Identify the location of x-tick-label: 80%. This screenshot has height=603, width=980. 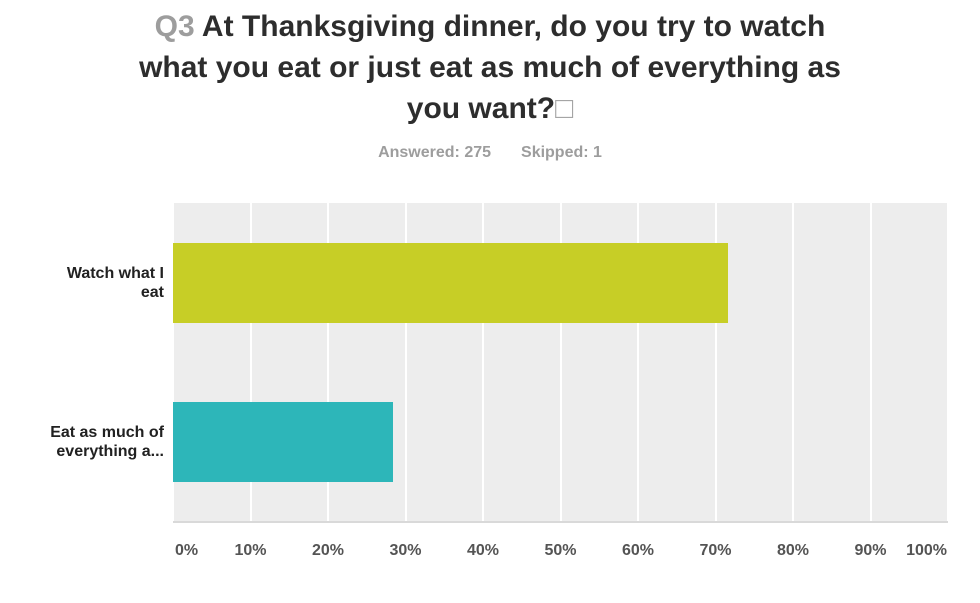
(793, 550).